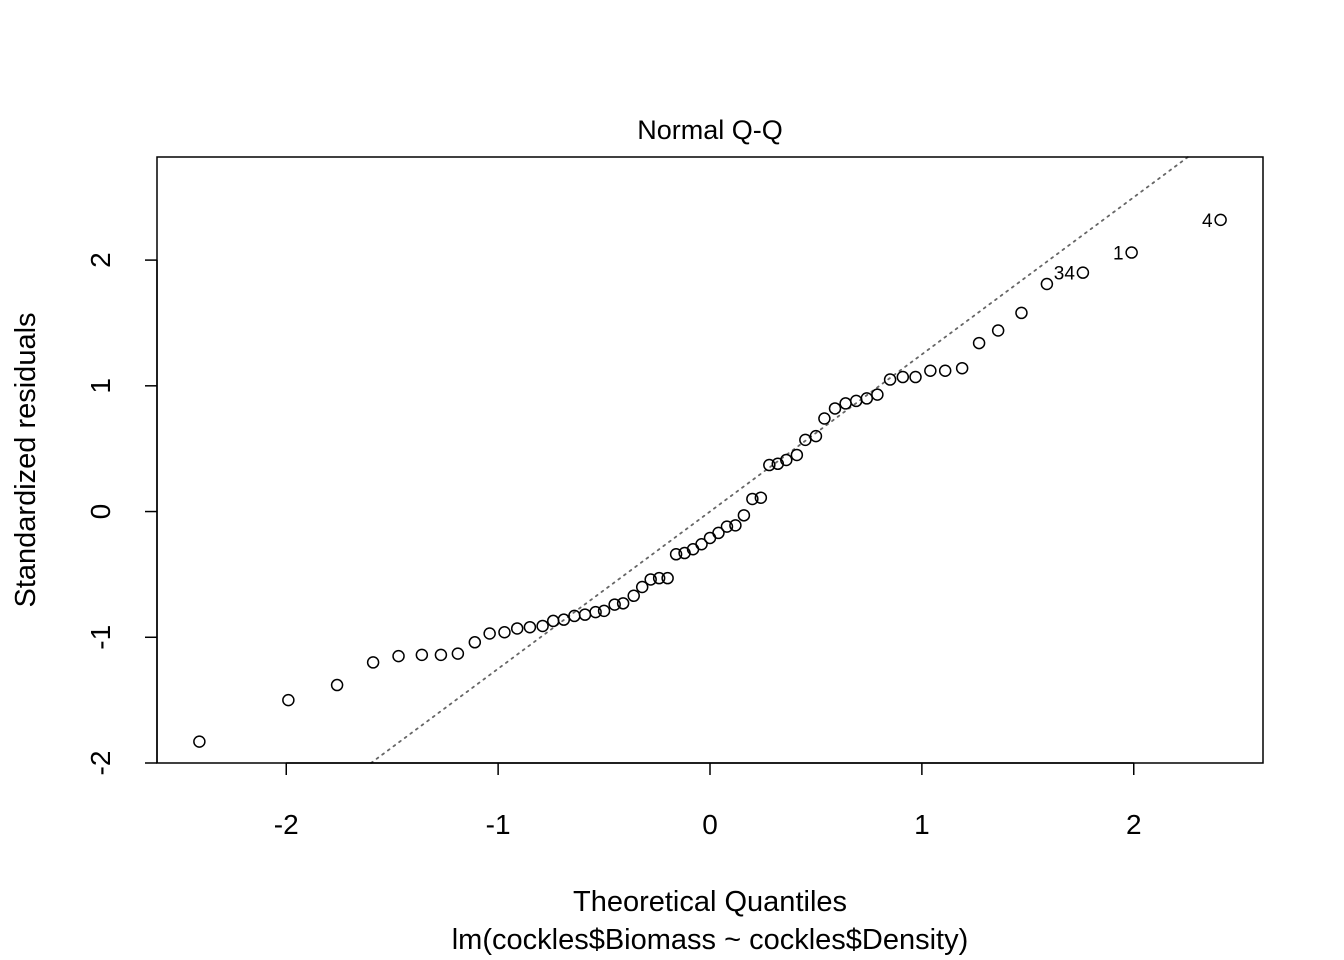  What do you see at coordinates (710, 940) in the screenshot?
I see `x-axis-sublabel: lm(cockles$Biomass ~ cockles$Density)` at bounding box center [710, 940].